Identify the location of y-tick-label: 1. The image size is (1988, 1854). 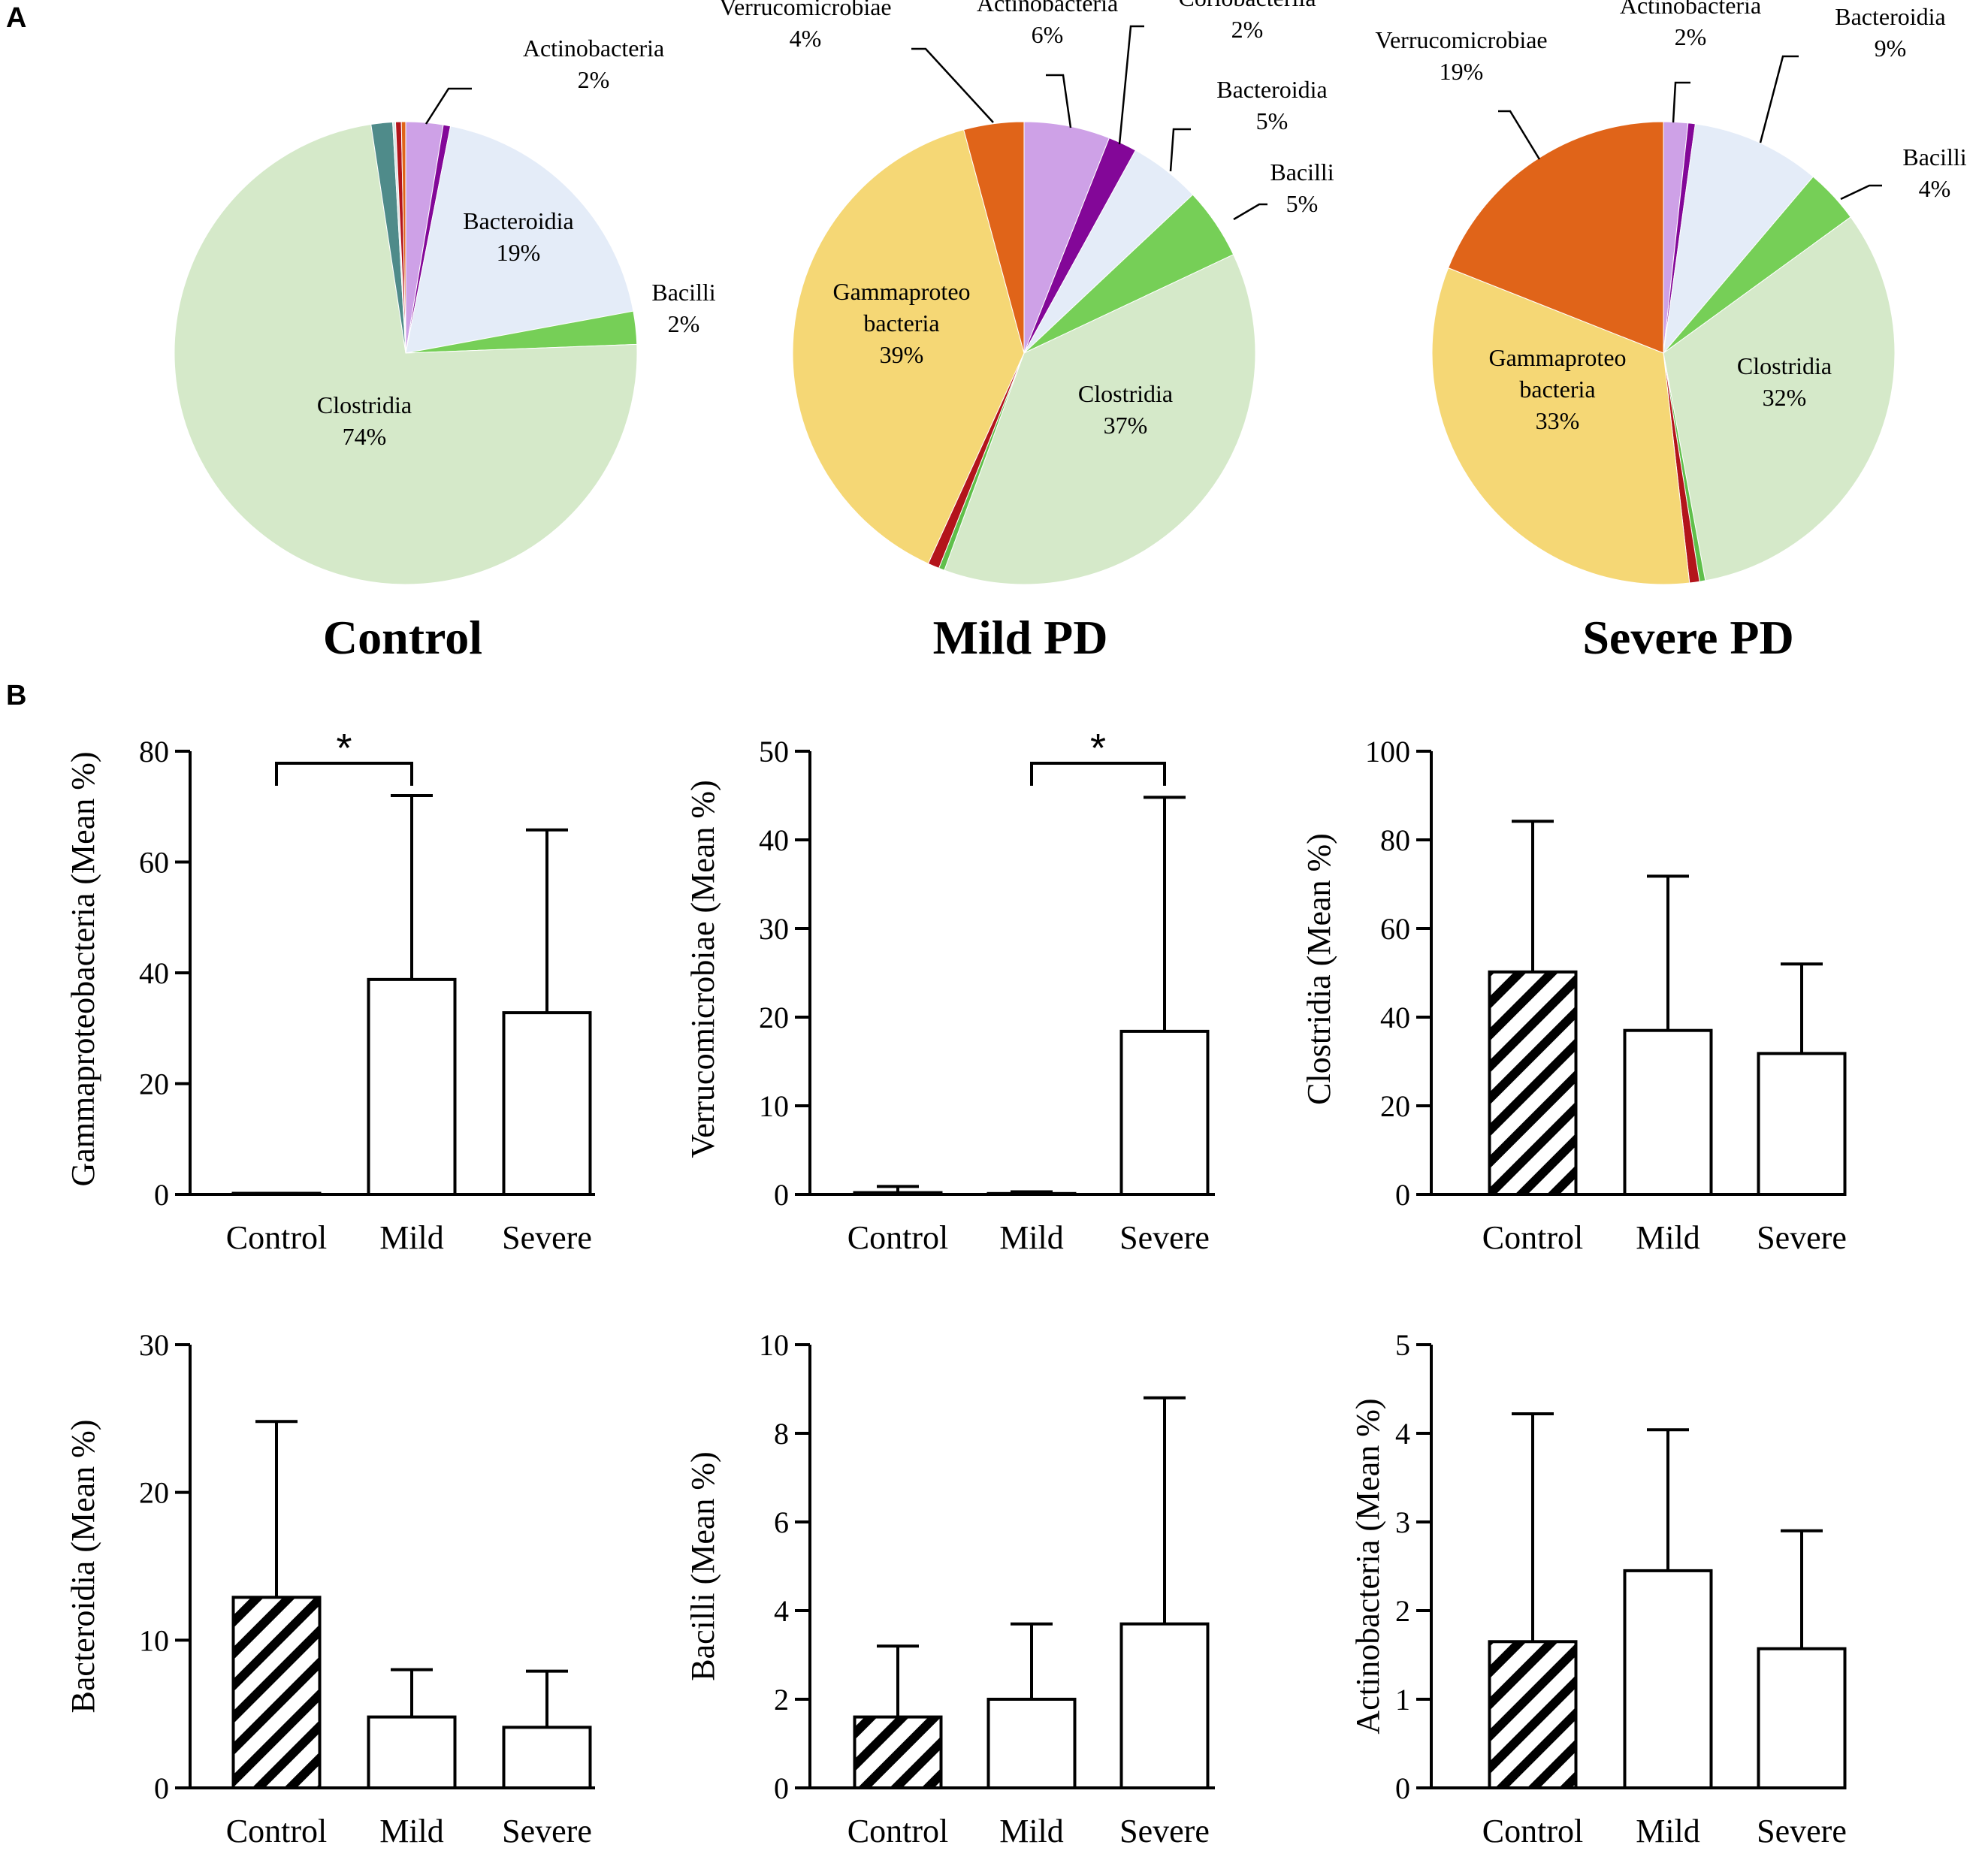
(1402, 1700).